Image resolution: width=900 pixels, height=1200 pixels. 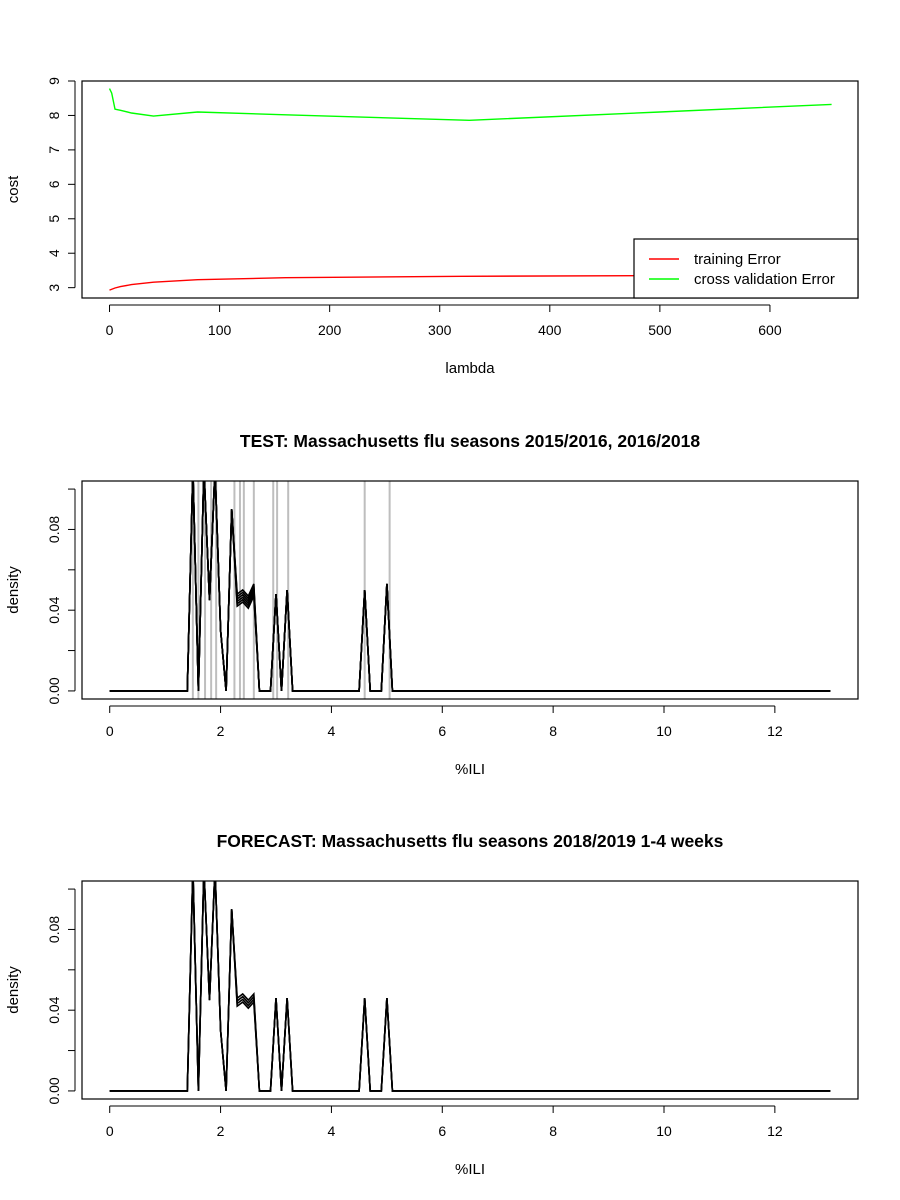 I want to click on legend: training Error cross validation Error, so click(x=746, y=268).